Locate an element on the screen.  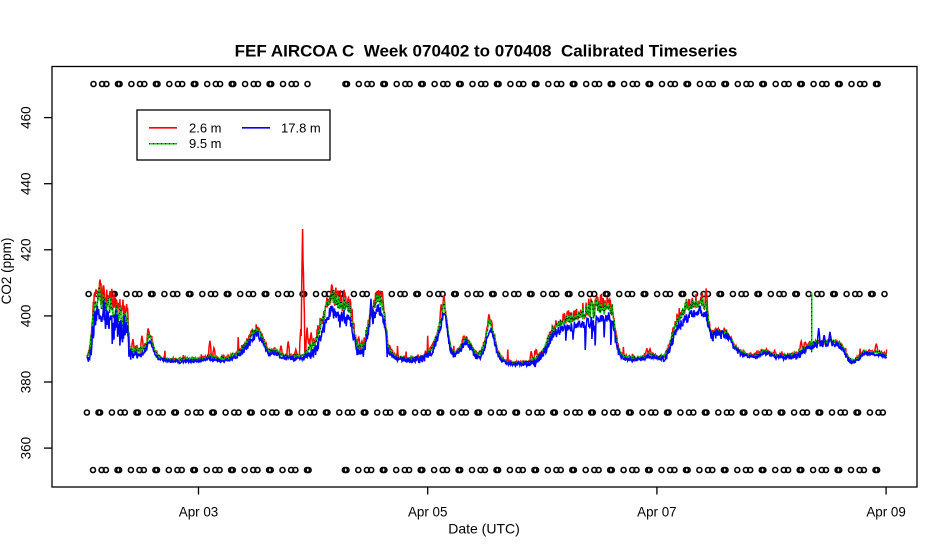
svg-text: Apr 09 is located at coordinates (885, 512).